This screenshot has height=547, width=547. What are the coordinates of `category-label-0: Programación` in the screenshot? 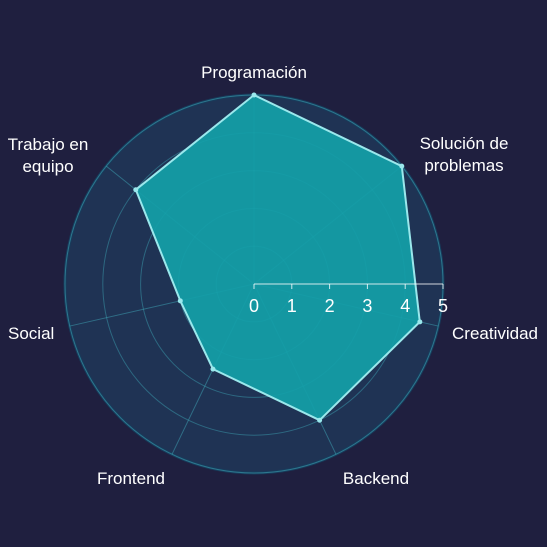 It's located at (254, 72).